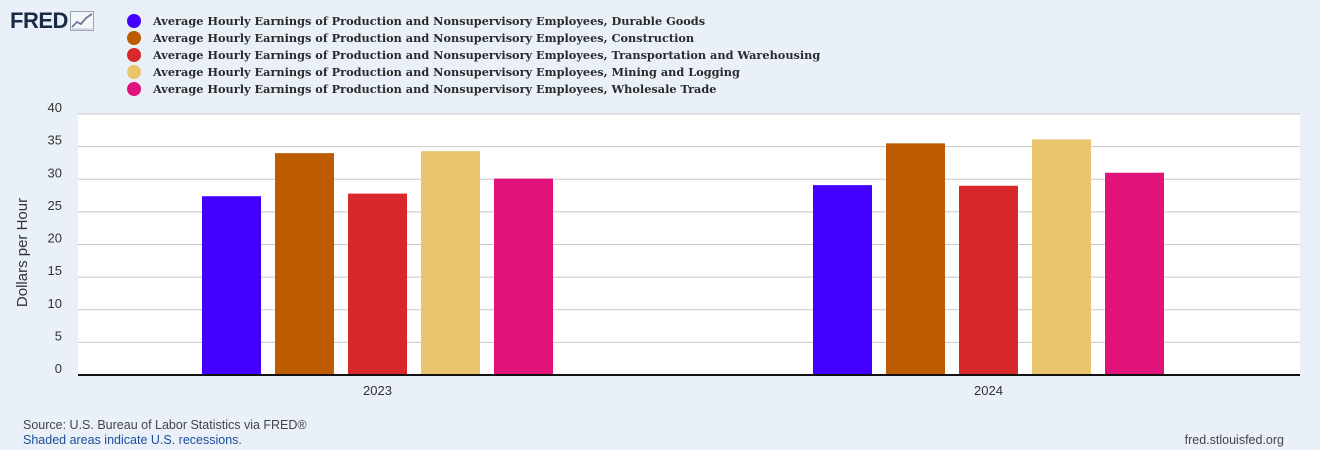 The height and width of the screenshot is (450, 1320). I want to click on y-tick-label: 5, so click(58, 335).